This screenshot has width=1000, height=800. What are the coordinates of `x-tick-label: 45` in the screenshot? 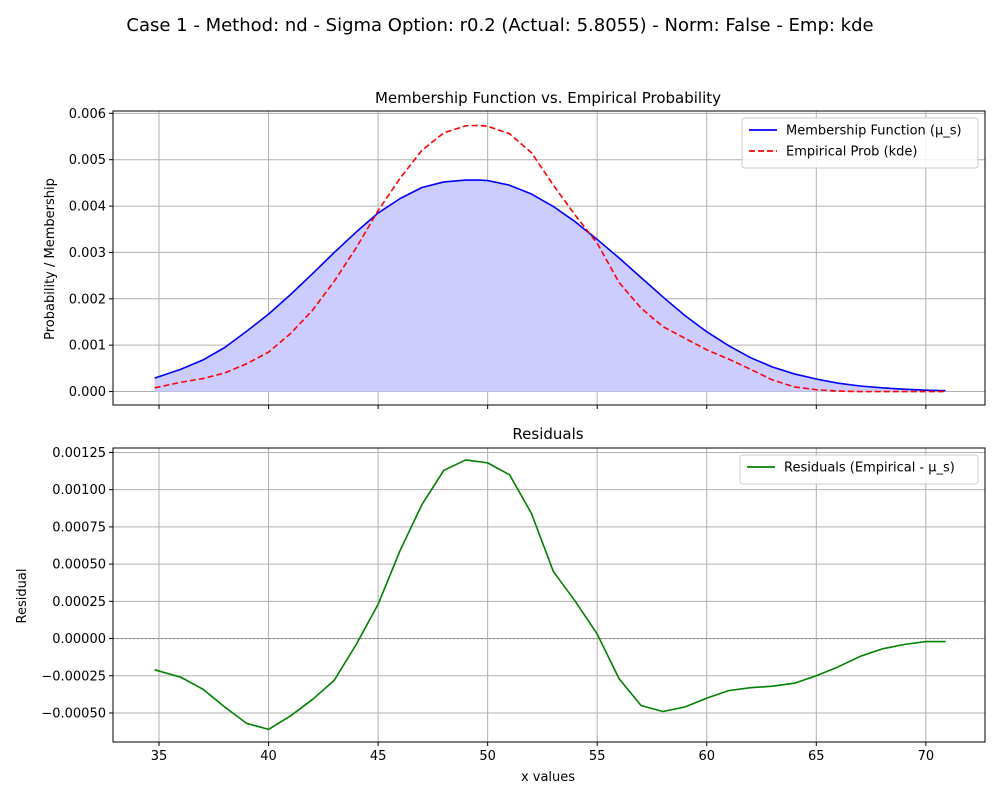 It's located at (378, 756).